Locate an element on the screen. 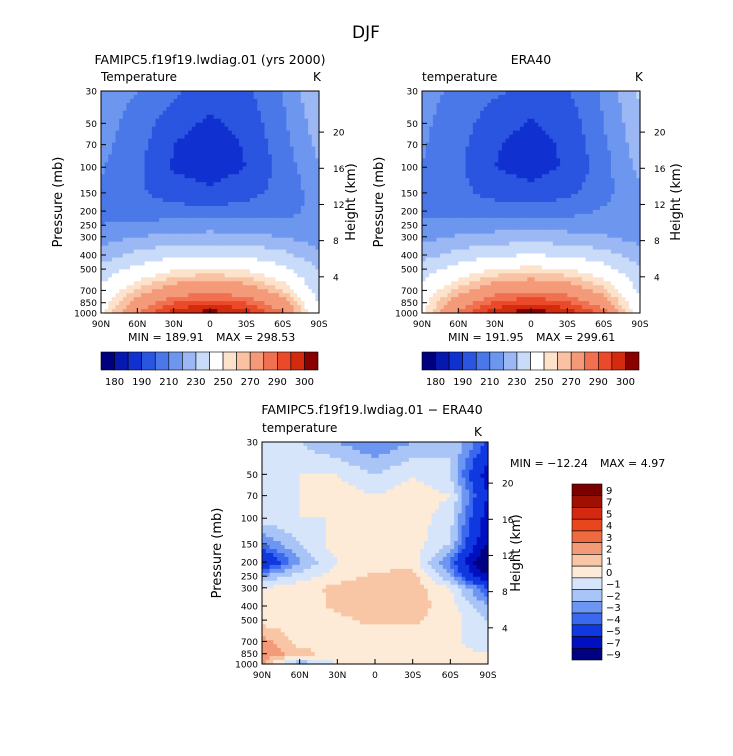 Image resolution: width=733 pixels, height=756 pixels. colorbar: 180 190 210 230 250 270 290 300 is located at coordinates (209, 369).